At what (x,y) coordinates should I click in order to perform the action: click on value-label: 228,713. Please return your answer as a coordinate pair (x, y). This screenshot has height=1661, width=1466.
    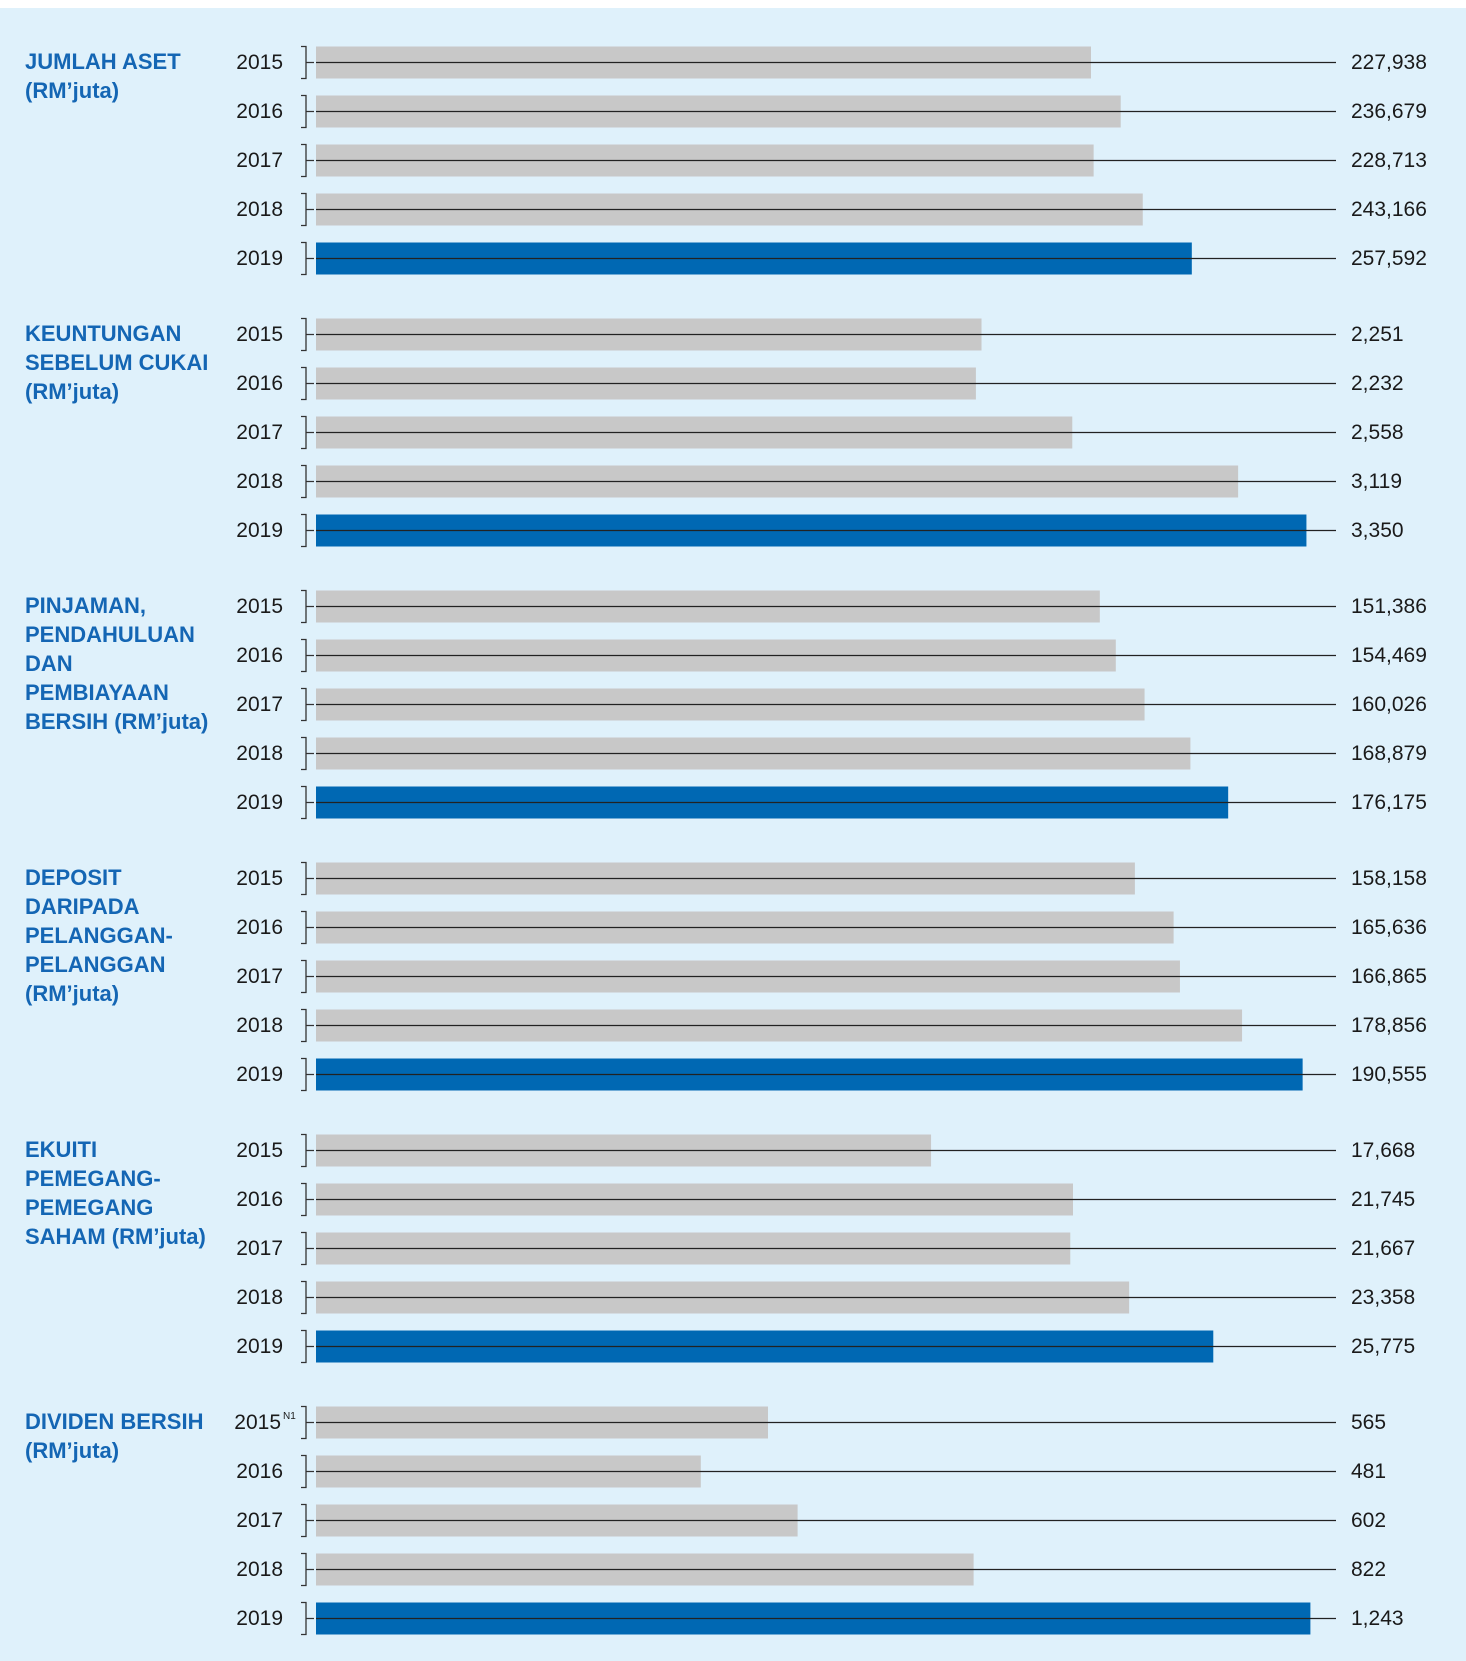
    Looking at the image, I should click on (1389, 160).